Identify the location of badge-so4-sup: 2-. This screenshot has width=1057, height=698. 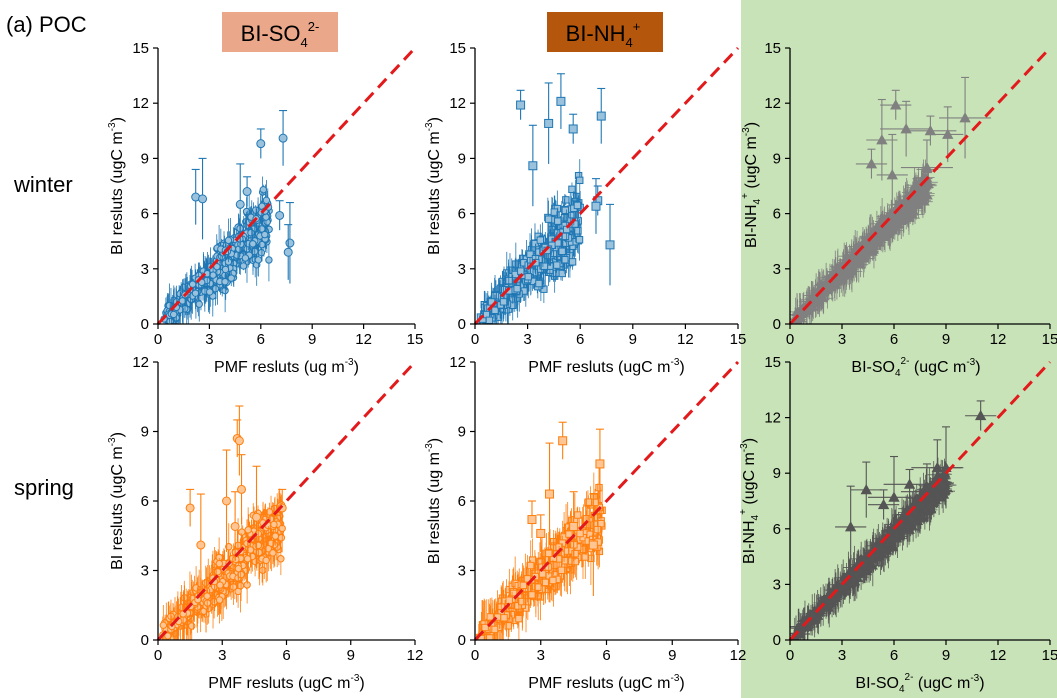
(314, 26).